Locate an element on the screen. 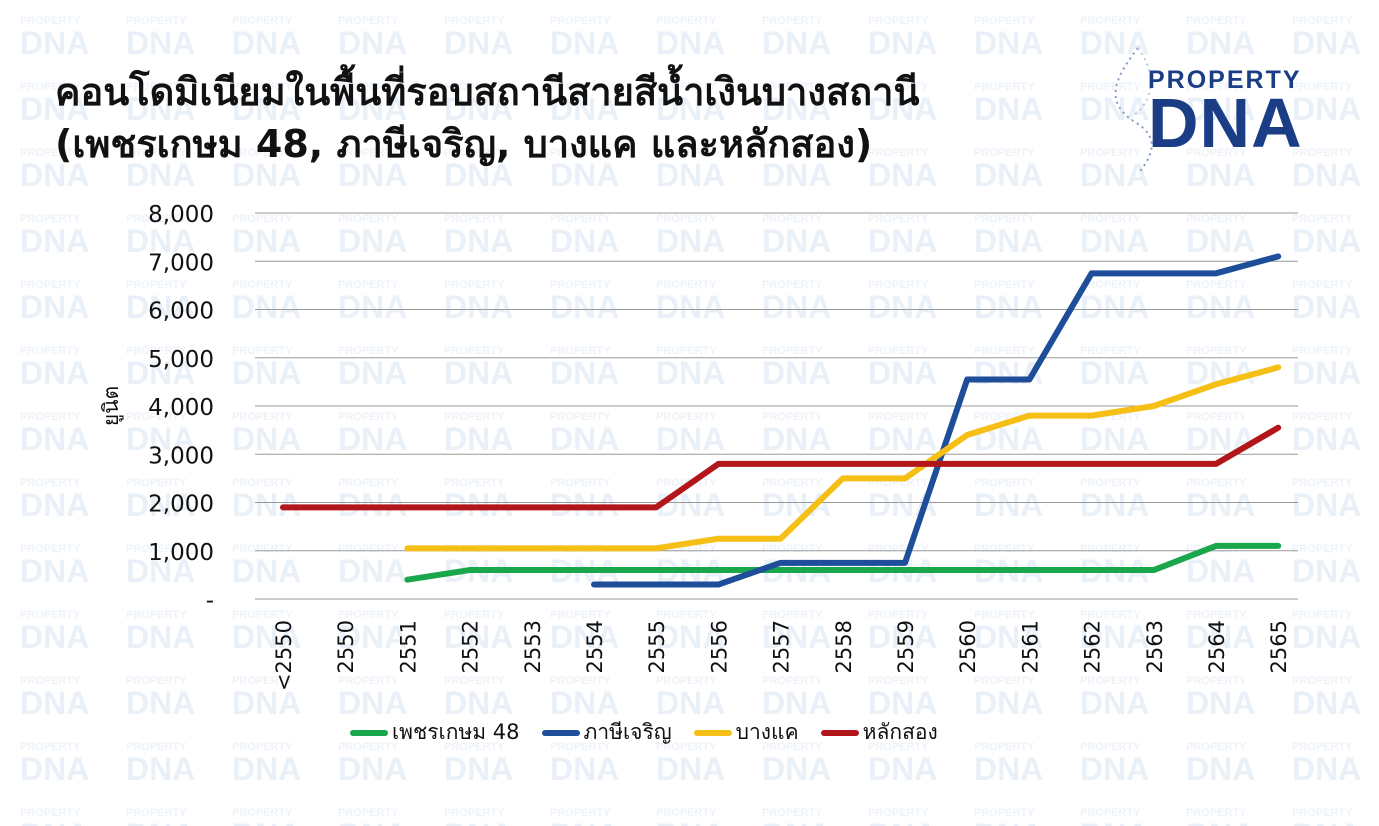  x-tick-label: 2559 is located at coordinates (906, 646).